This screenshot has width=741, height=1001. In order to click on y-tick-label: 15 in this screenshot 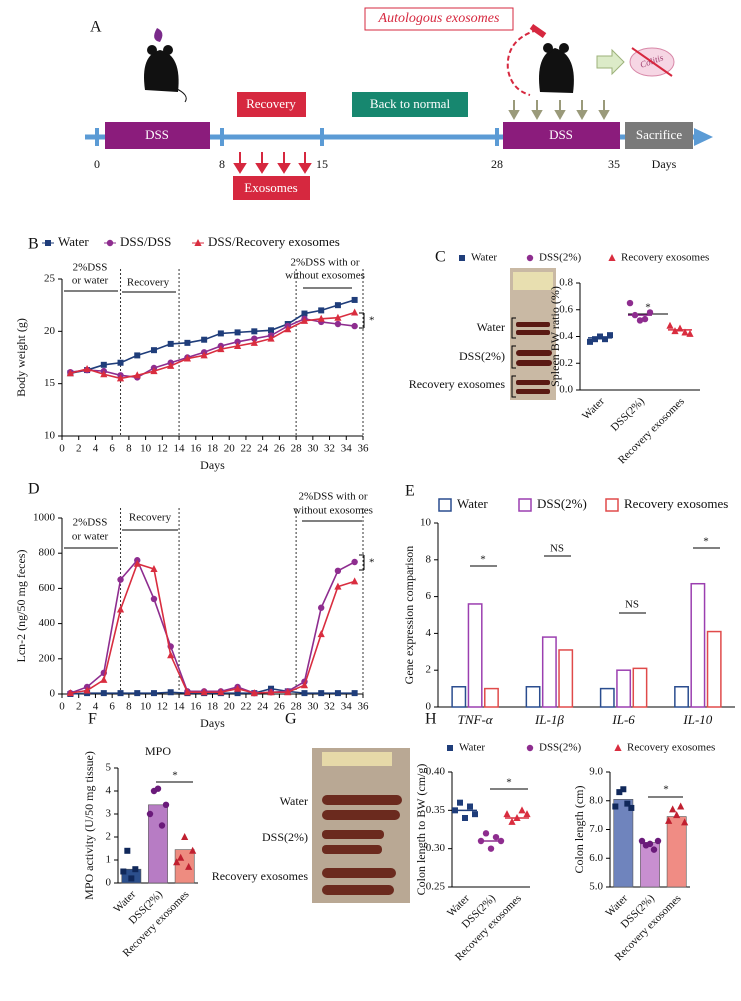, I will do `click(50, 383)`.